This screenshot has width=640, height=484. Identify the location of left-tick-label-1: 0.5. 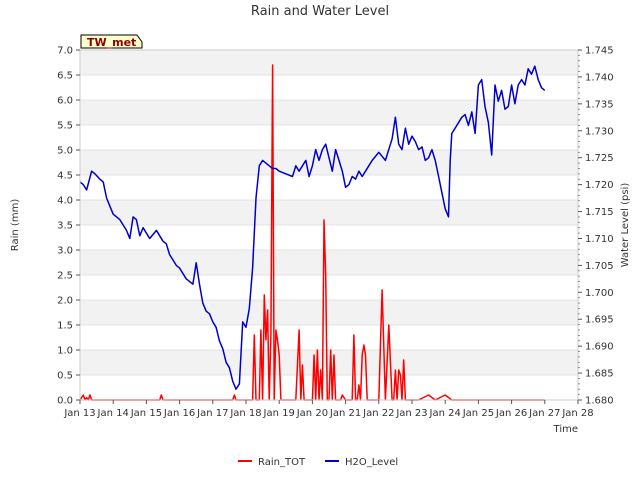
(65, 376).